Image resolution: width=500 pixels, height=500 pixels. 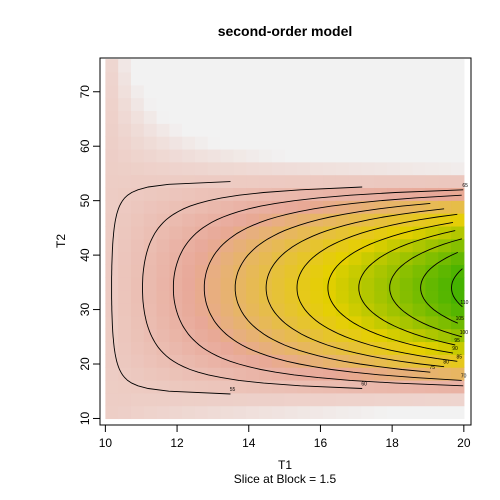 What do you see at coordinates (392, 443) in the screenshot?
I see `x-tick-label: 18` at bounding box center [392, 443].